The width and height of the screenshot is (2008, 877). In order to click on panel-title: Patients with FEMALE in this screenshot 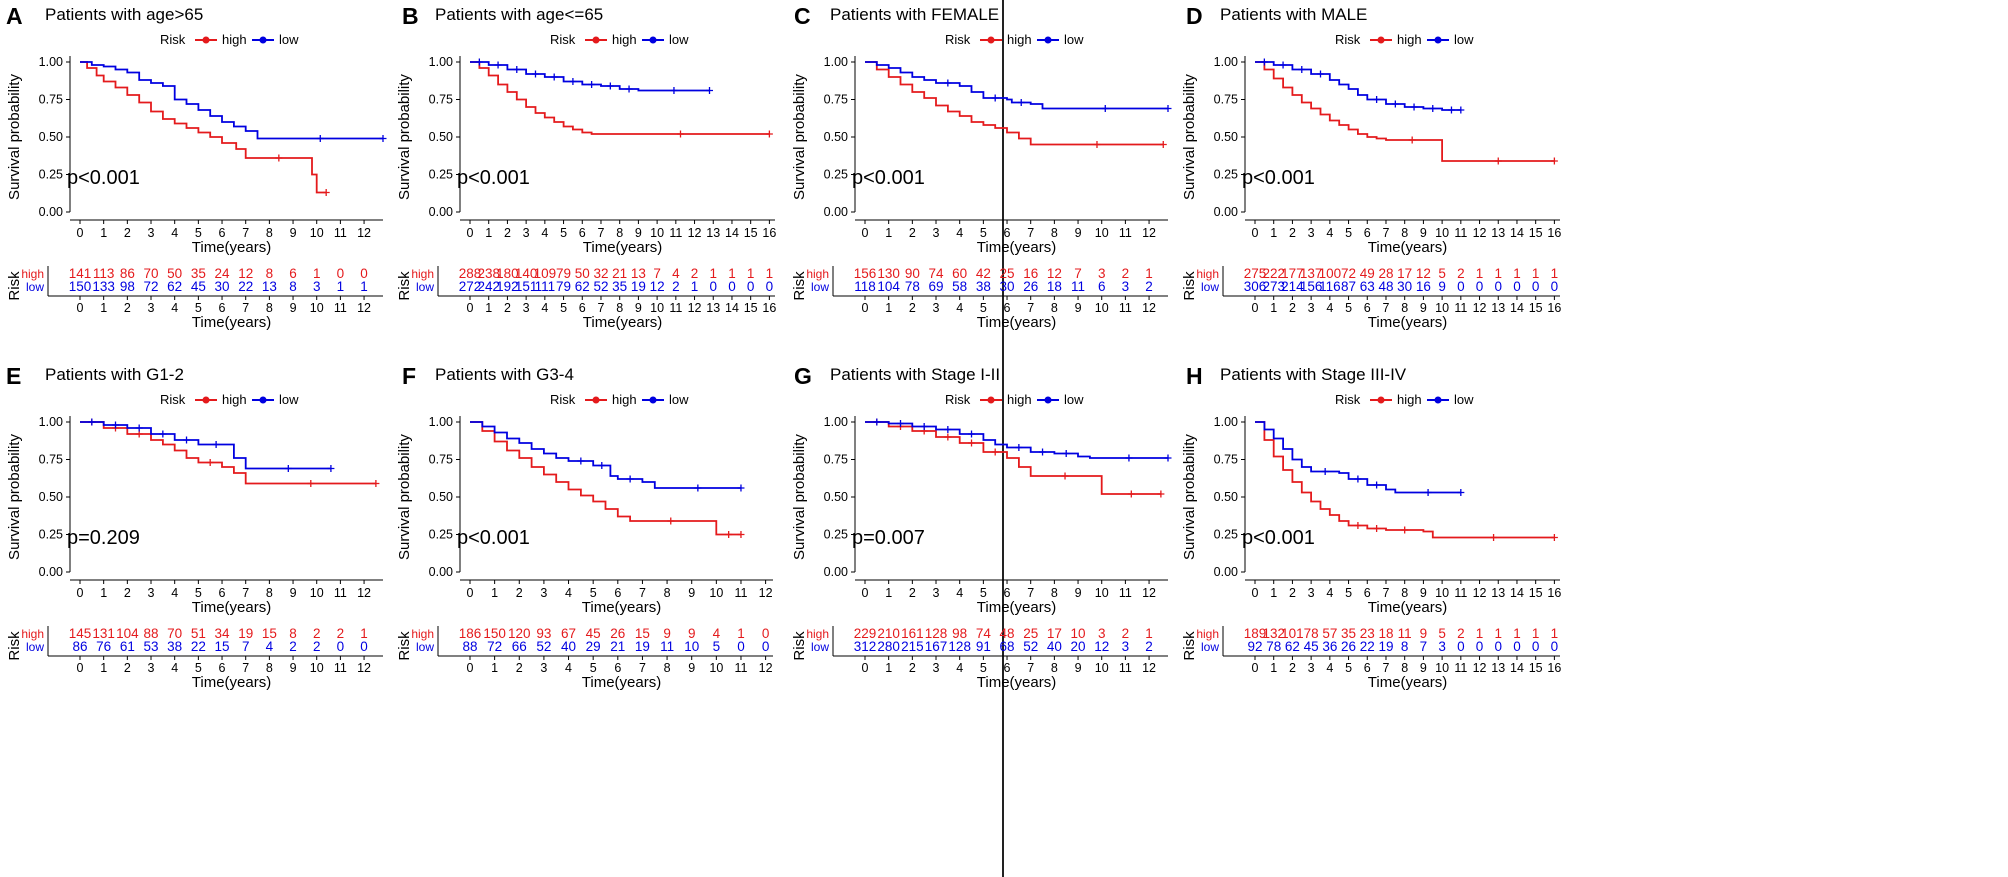, I will do `click(914, 14)`.